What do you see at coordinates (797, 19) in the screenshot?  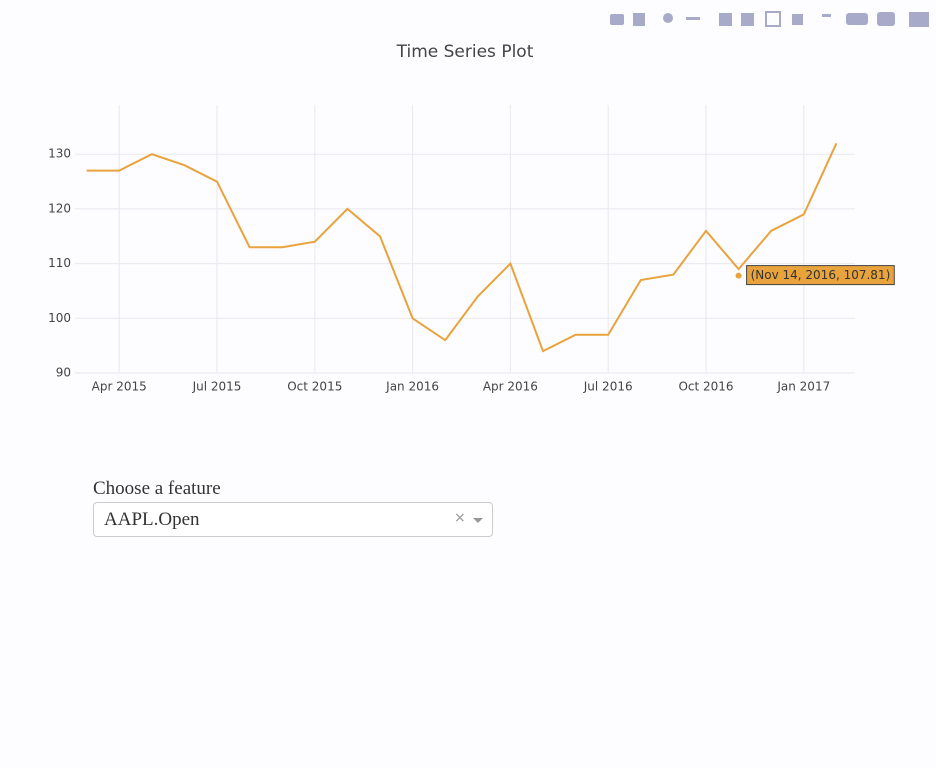 I see `reset-button` at bounding box center [797, 19].